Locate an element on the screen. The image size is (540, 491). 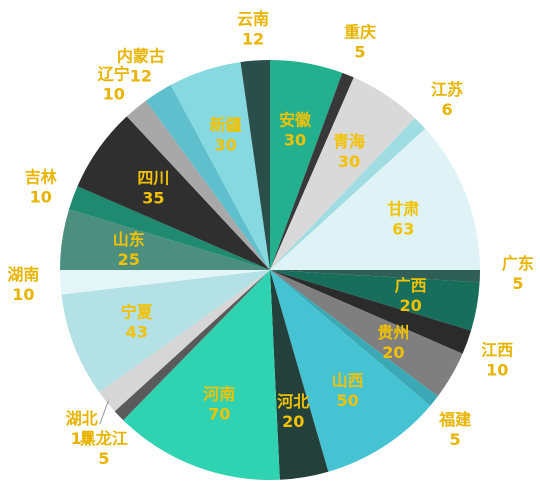
slice-label-江苏: 江苏 is located at coordinates (447, 89).